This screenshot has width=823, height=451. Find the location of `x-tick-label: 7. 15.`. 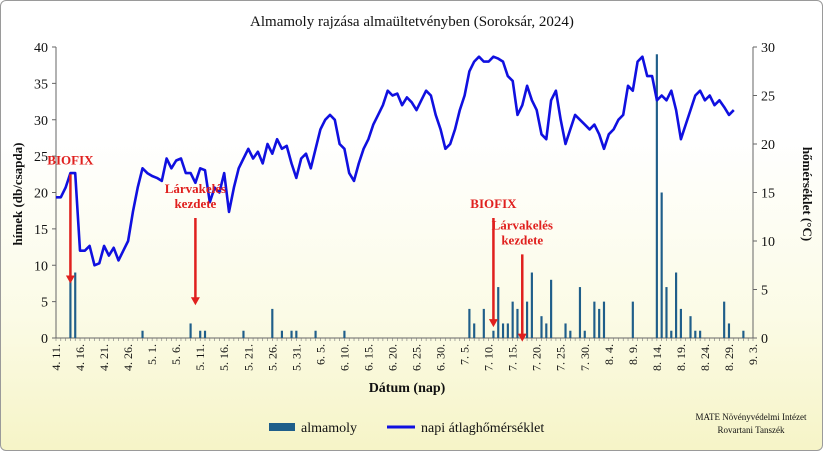

x-tick-label: 7. 15. is located at coordinates (513, 357).